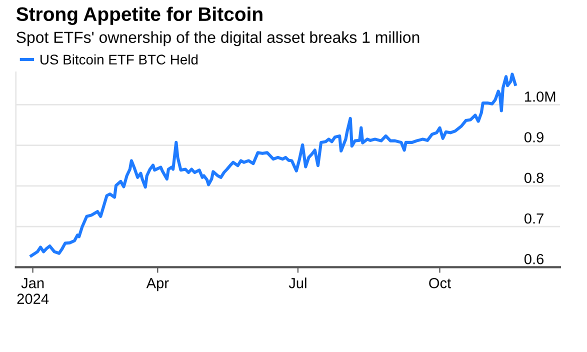 The height and width of the screenshot is (352, 587). Describe the element at coordinates (534, 178) in the screenshot. I see `y-tick-label: 0.8` at that location.